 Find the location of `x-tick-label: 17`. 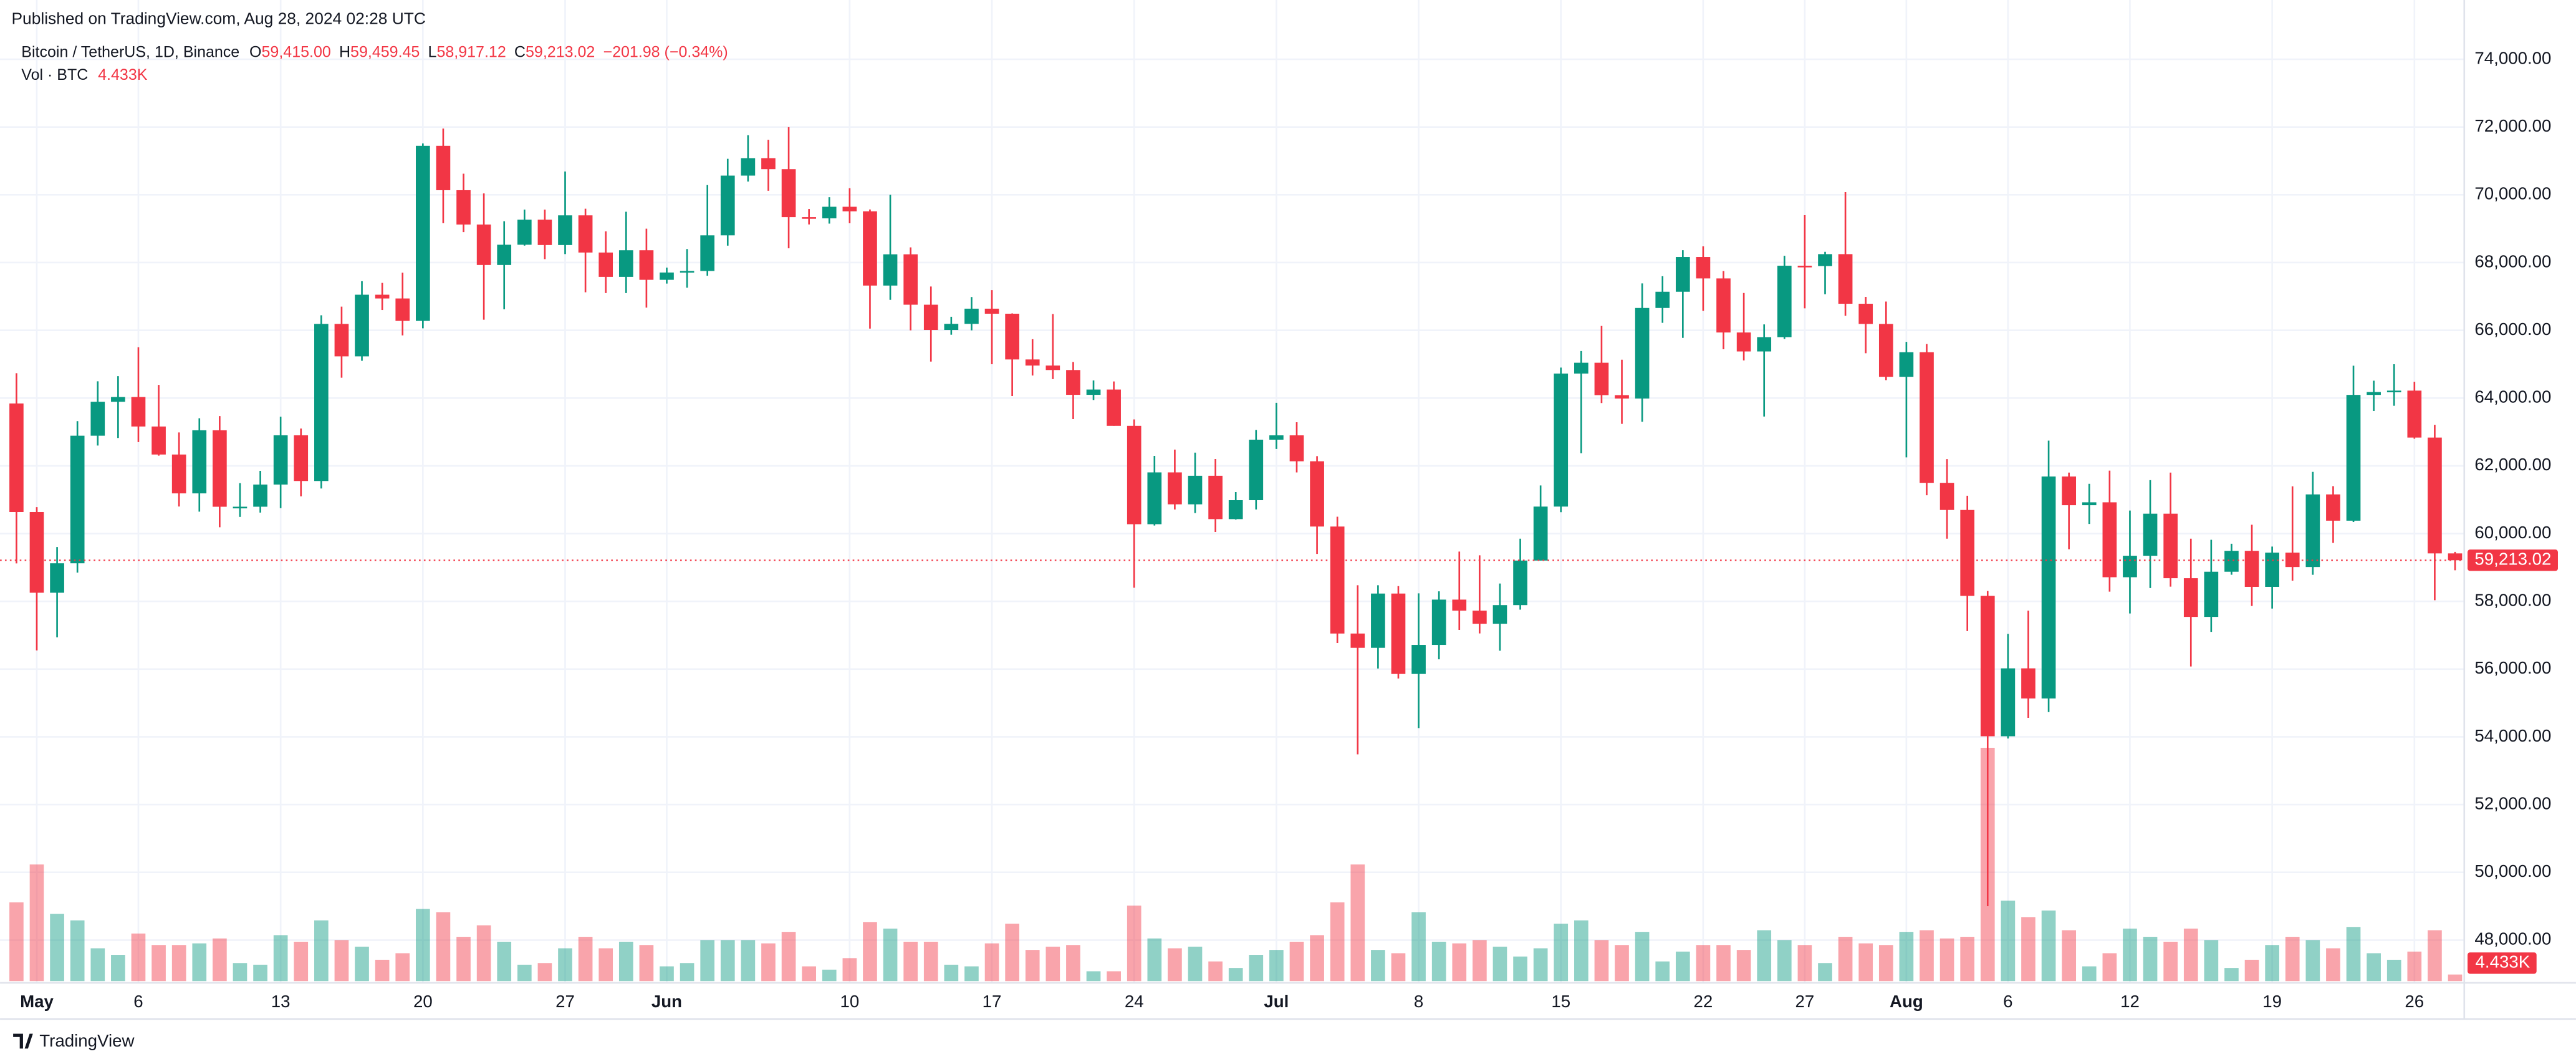

x-tick-label: 17 is located at coordinates (992, 1001).